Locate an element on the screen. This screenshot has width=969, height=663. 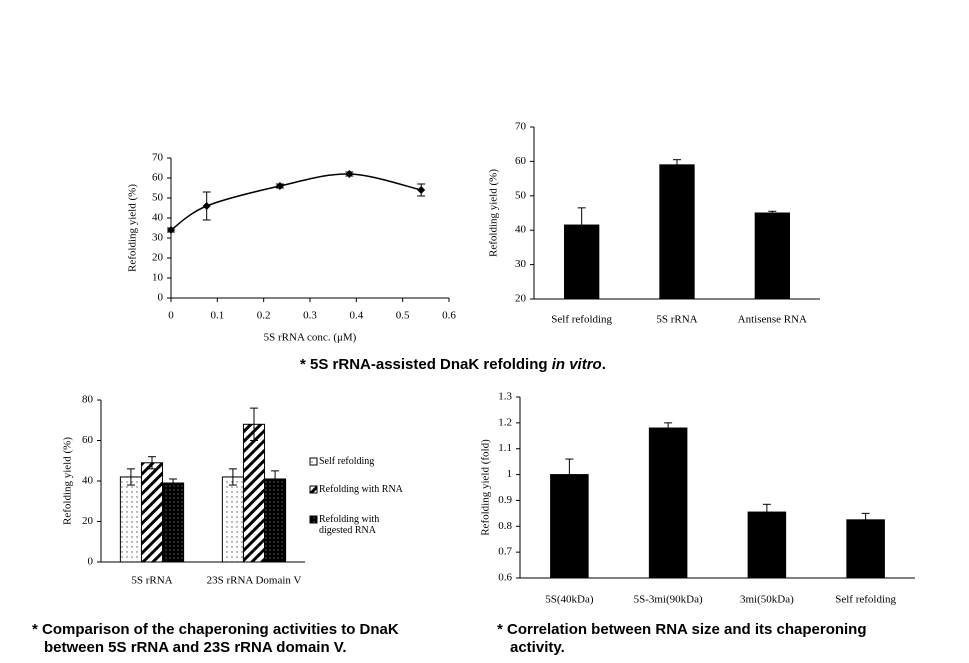
y-tick-label: 1 is located at coordinates (510, 474).